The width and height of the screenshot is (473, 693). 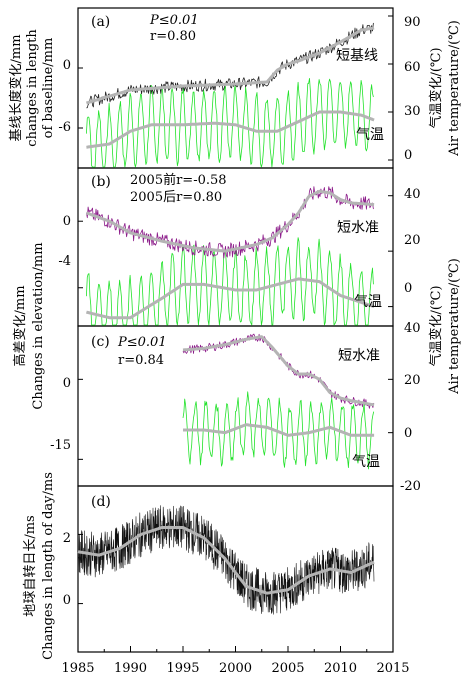 What do you see at coordinates (67, 600) in the screenshot?
I see `tick-d-left-1: 0` at bounding box center [67, 600].